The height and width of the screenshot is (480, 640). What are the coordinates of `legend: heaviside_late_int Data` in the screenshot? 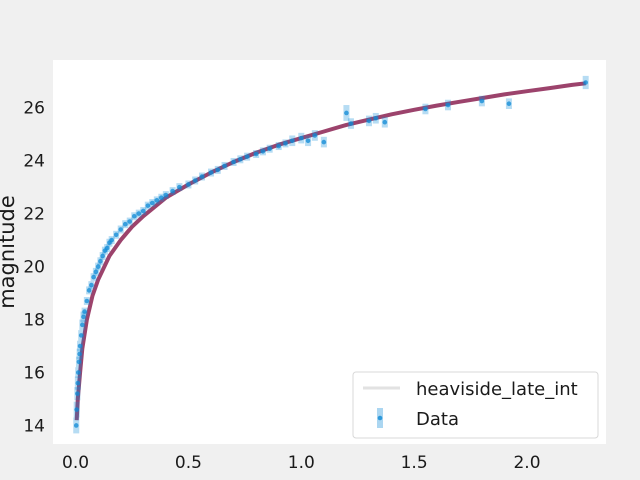 It's located at (475, 405).